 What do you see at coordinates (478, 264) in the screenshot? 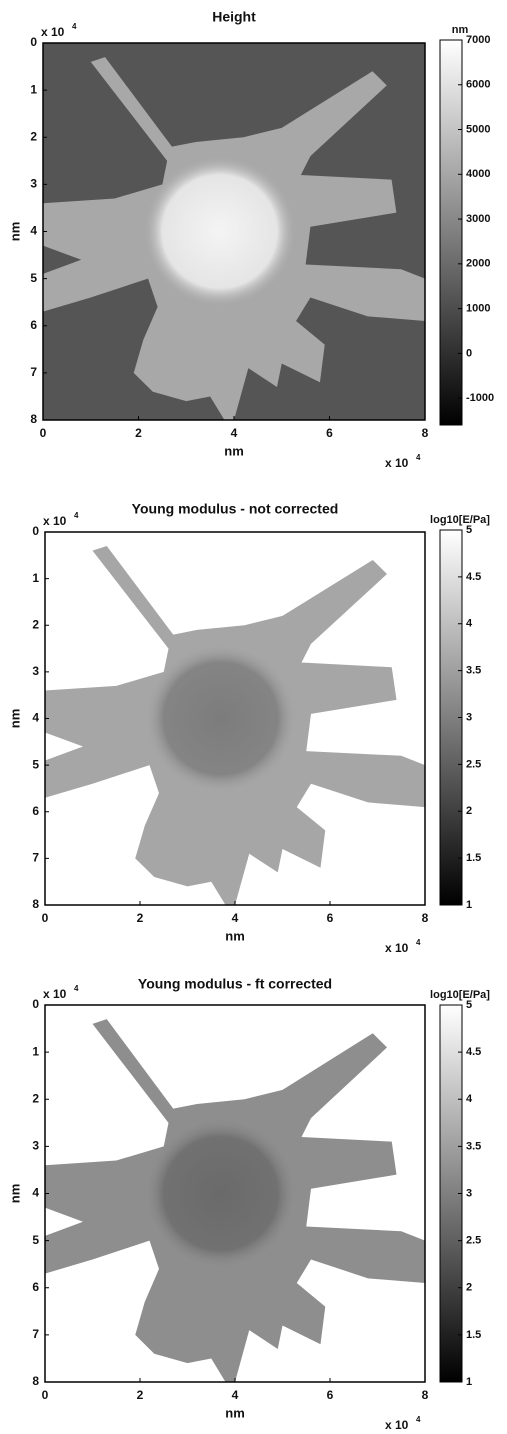
I see `colorbar-tick-label: 2000` at bounding box center [478, 264].